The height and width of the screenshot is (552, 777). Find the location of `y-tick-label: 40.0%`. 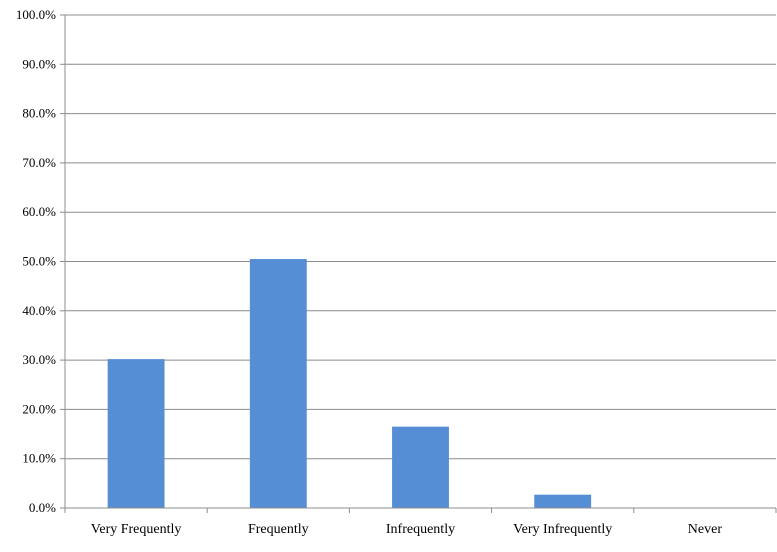

y-tick-label: 40.0% is located at coordinates (39, 310).